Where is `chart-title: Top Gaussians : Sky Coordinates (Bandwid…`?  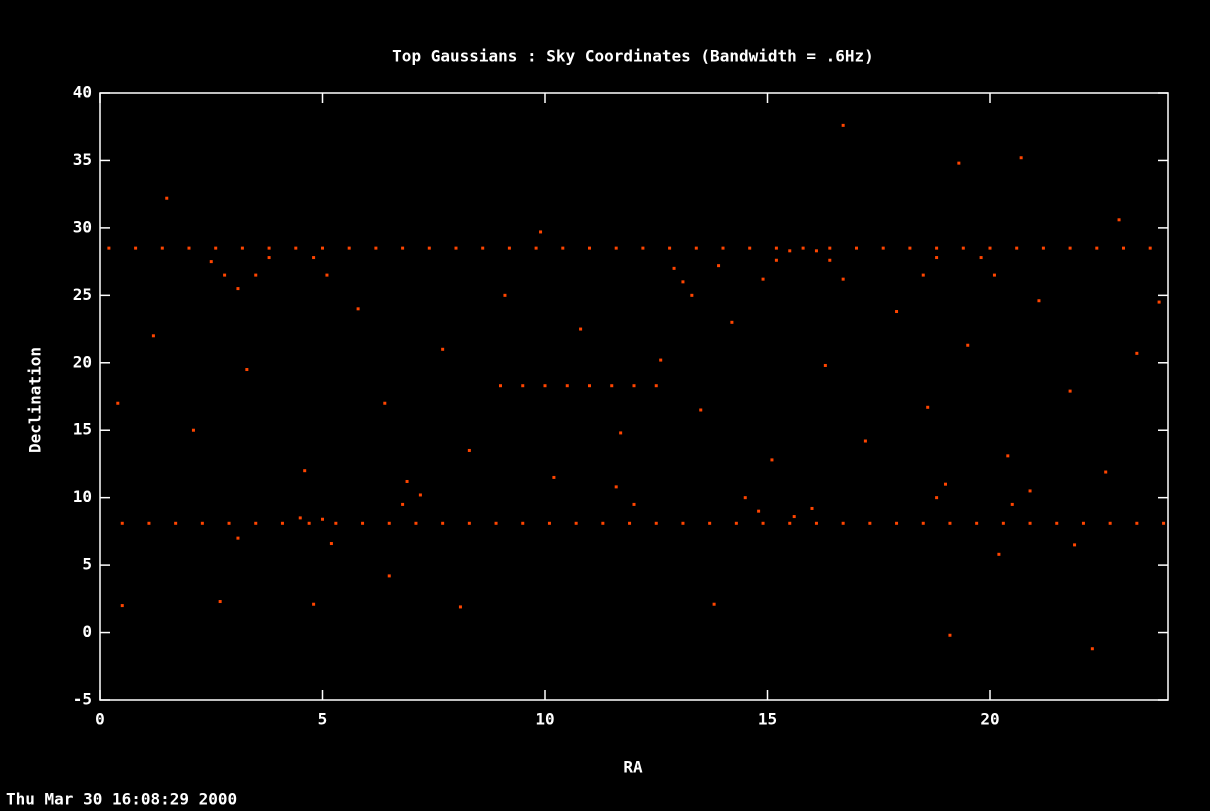 chart-title: Top Gaussians : Sky Coordinates (Bandwid… is located at coordinates (633, 56).